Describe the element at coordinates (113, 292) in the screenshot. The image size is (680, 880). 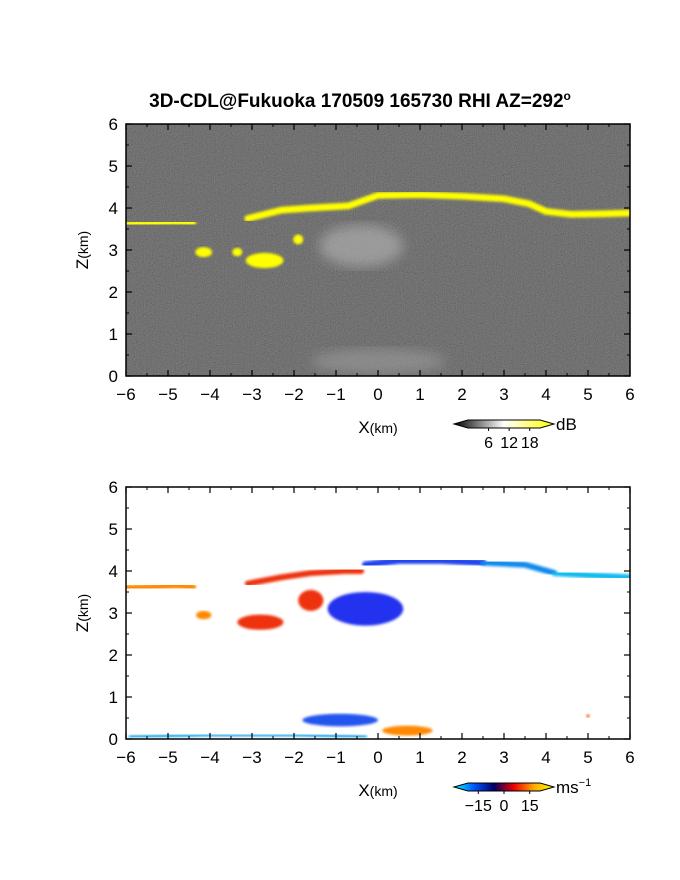
I see `backscatter-y-tick-label: 2` at that location.